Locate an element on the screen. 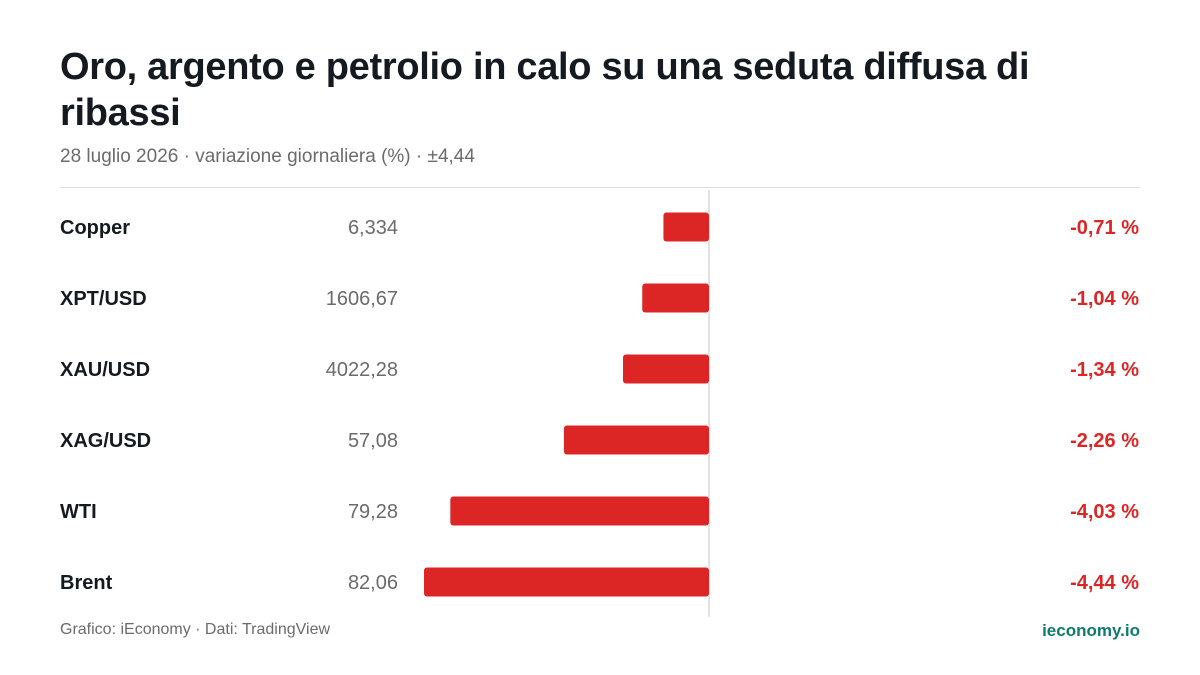  change-label: -4,44 % is located at coordinates (1104, 583).